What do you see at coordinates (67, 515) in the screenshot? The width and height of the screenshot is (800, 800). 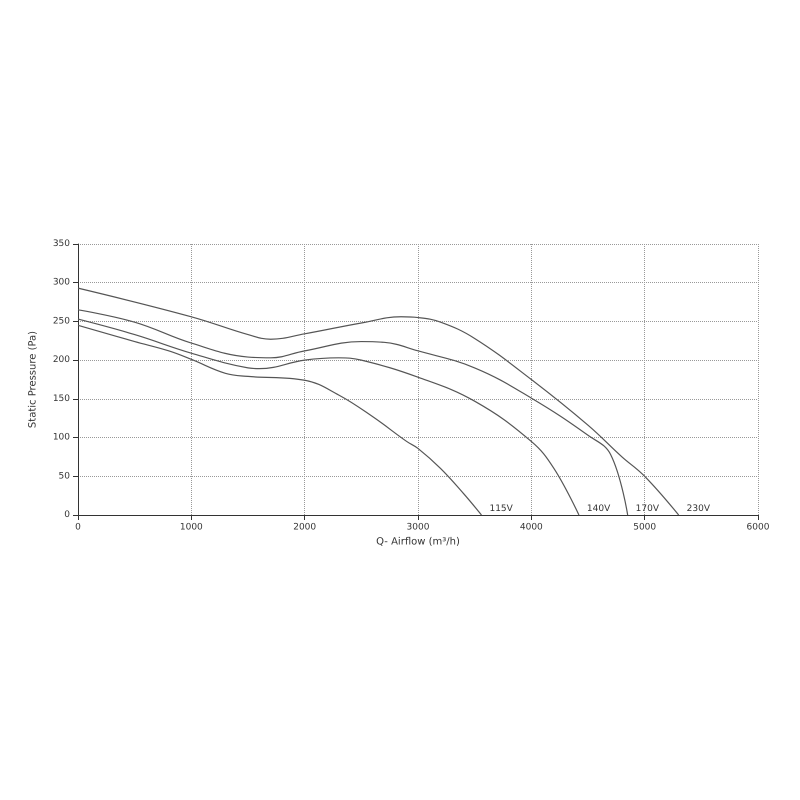 I see `y-tick-label: 0` at bounding box center [67, 515].